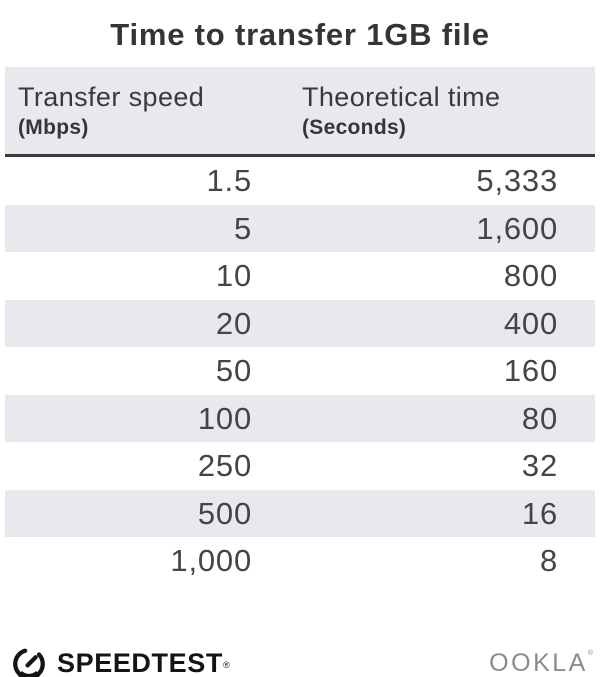 The image size is (600, 677). Describe the element at coordinates (548, 560) in the screenshot. I see `time-cell: 8` at that location.